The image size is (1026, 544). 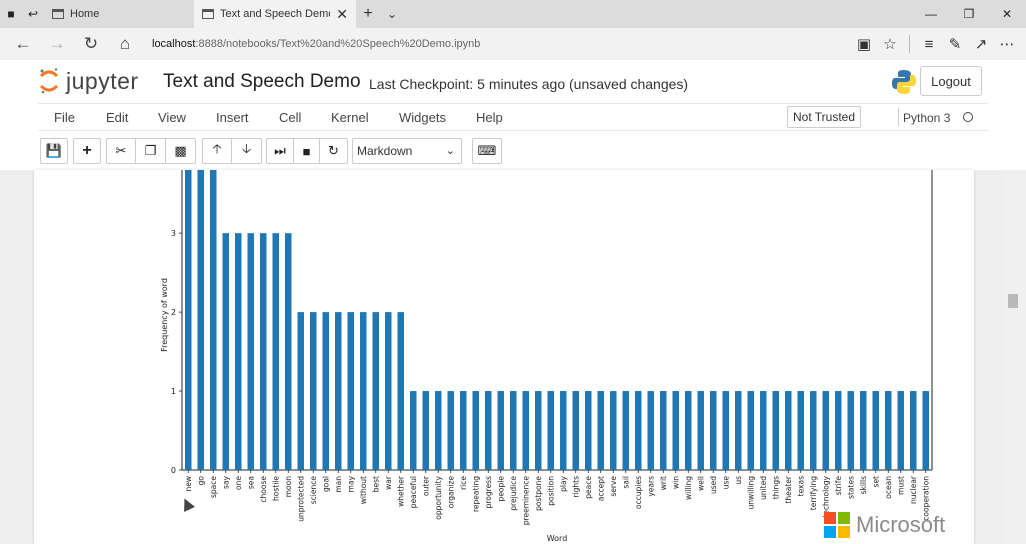 I want to click on bar-years, so click(x=650, y=430).